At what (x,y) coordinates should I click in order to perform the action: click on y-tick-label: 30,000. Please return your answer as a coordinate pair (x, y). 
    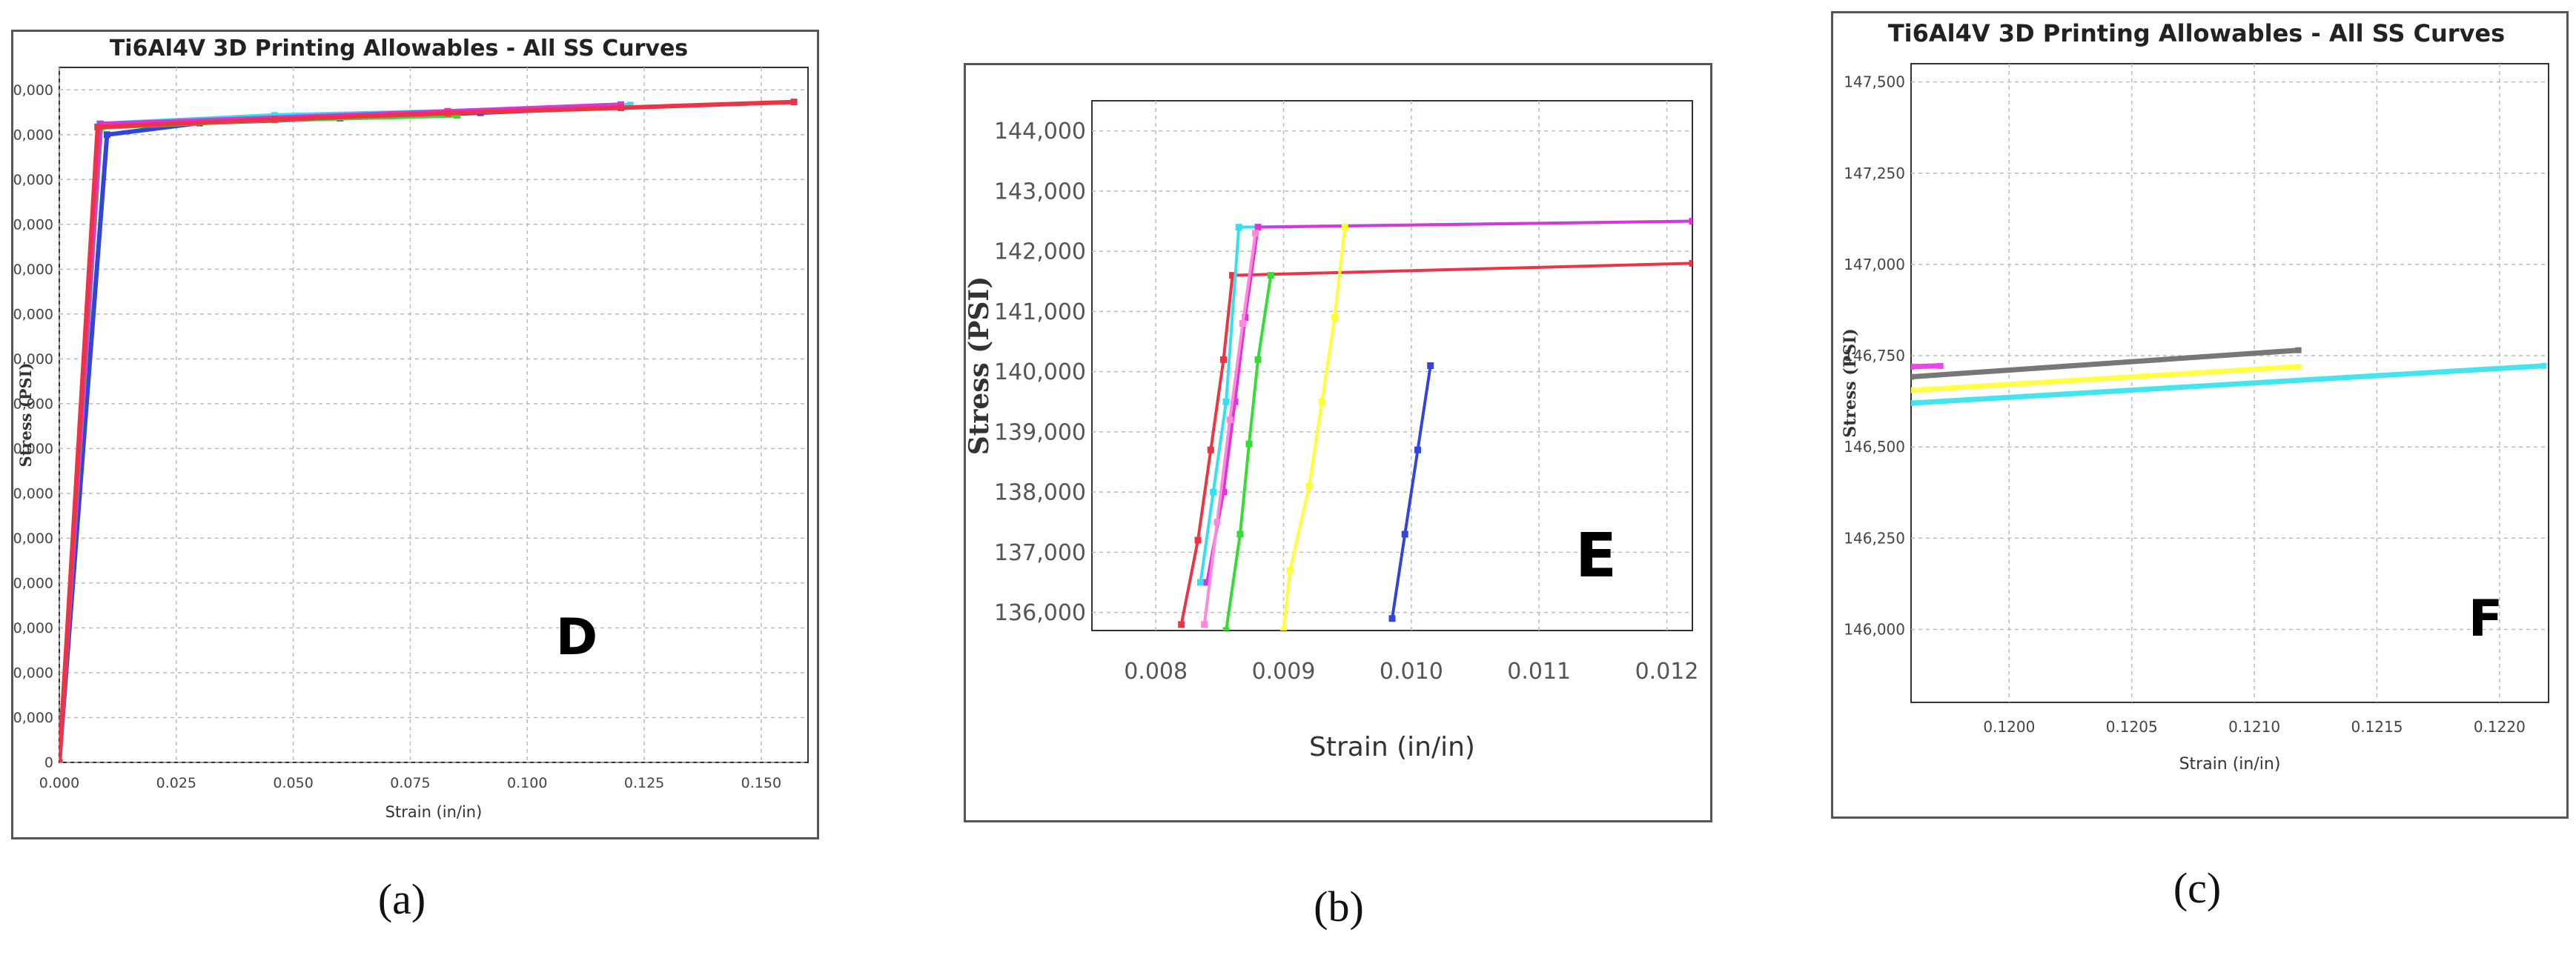
    Looking at the image, I should click on (33, 628).